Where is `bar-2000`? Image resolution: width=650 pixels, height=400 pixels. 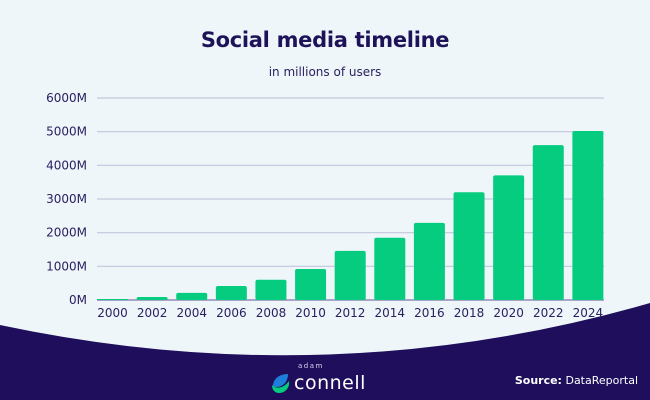
bar-2000 is located at coordinates (112, 299).